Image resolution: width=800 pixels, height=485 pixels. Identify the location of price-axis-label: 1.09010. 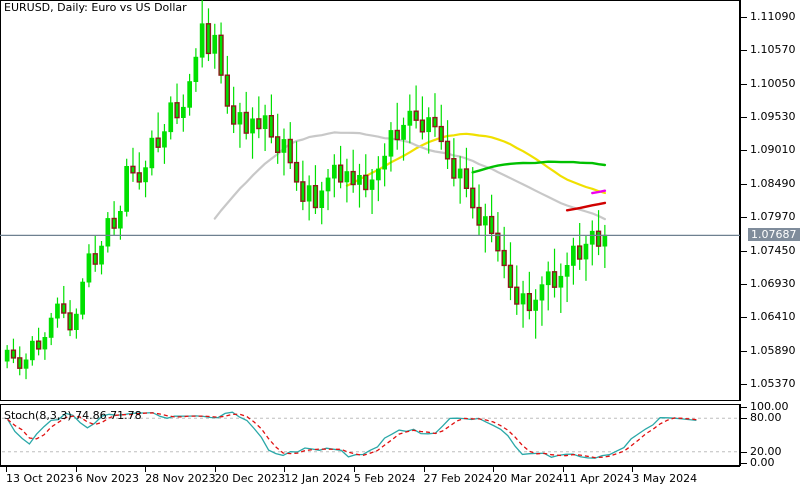
(773, 150).